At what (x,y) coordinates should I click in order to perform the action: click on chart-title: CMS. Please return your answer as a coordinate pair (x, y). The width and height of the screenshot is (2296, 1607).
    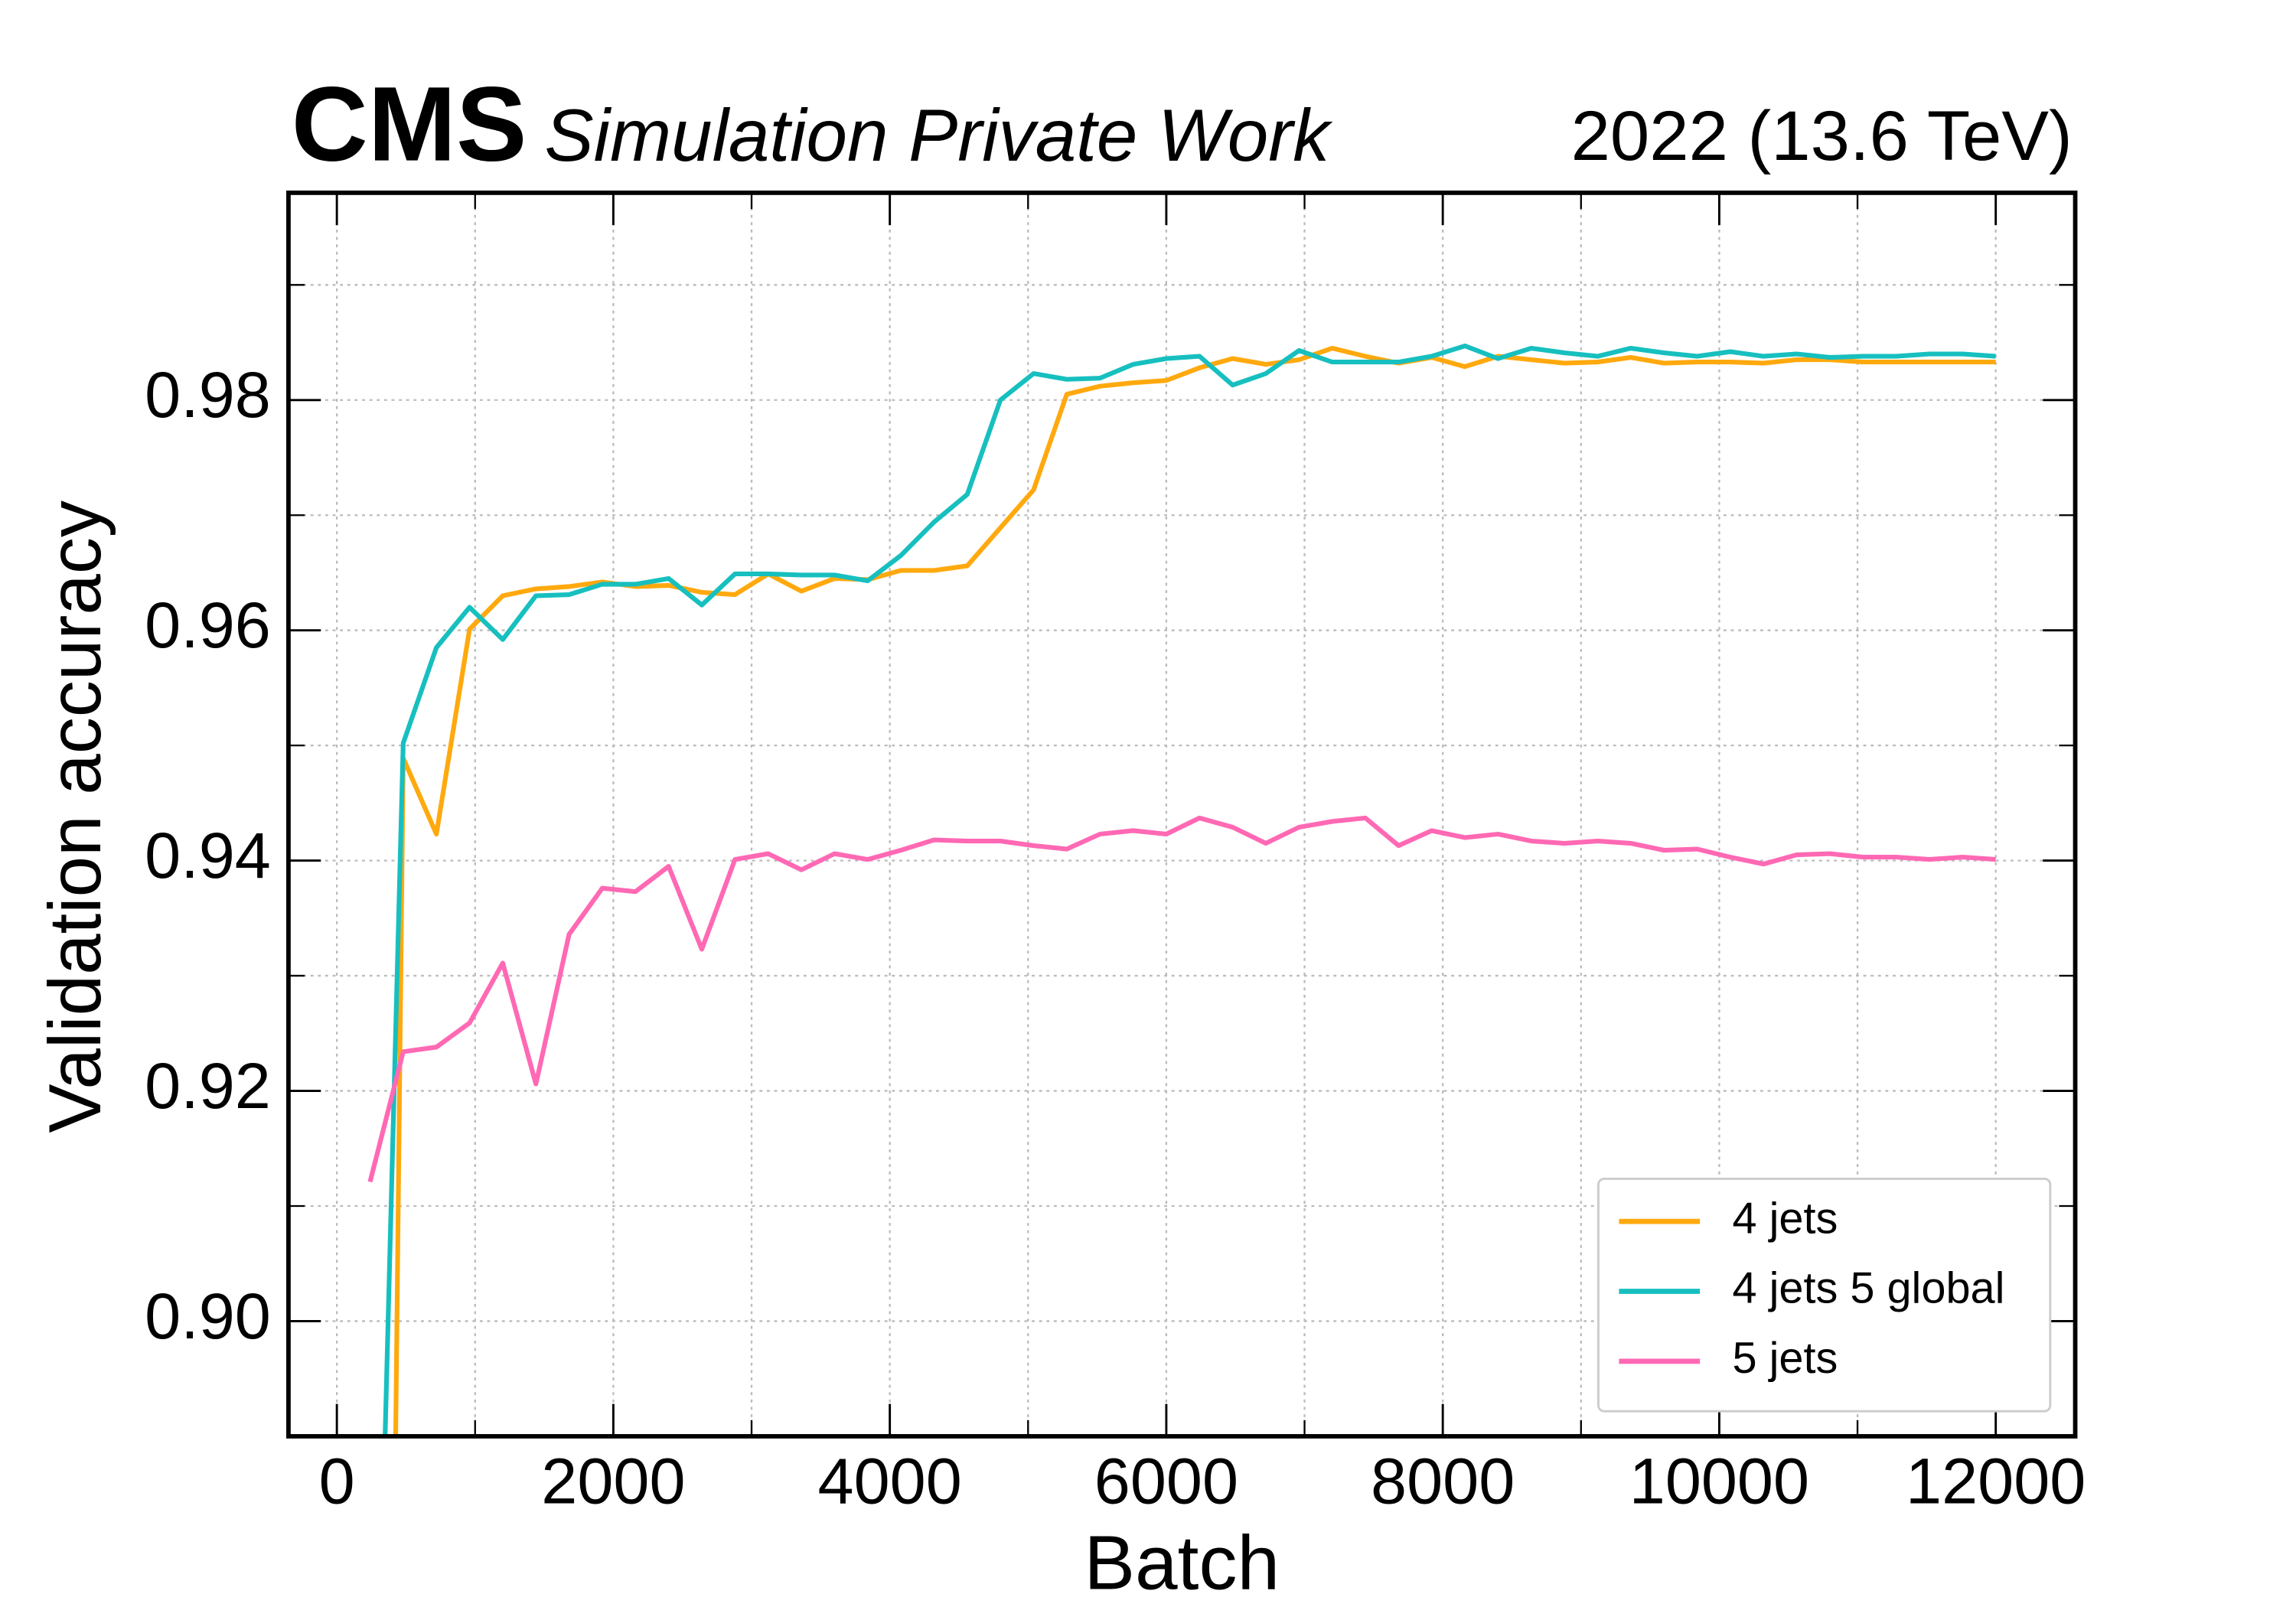
    Looking at the image, I should click on (409, 125).